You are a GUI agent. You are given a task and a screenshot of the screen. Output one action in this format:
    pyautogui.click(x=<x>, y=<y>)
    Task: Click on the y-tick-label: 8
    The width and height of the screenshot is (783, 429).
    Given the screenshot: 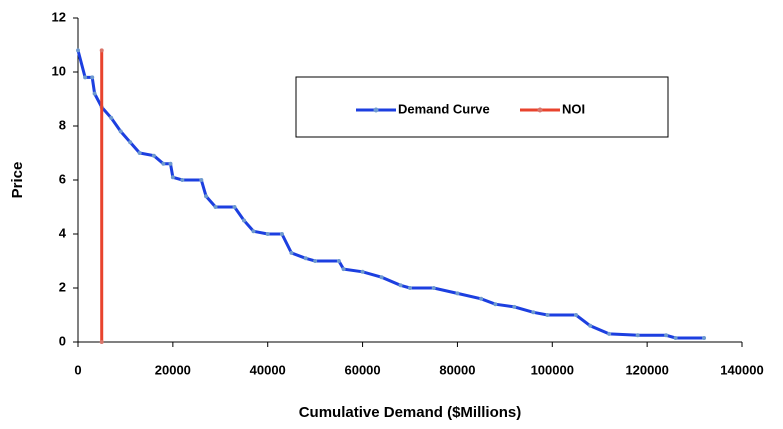 What is the action you would take?
    pyautogui.click(x=62, y=124)
    